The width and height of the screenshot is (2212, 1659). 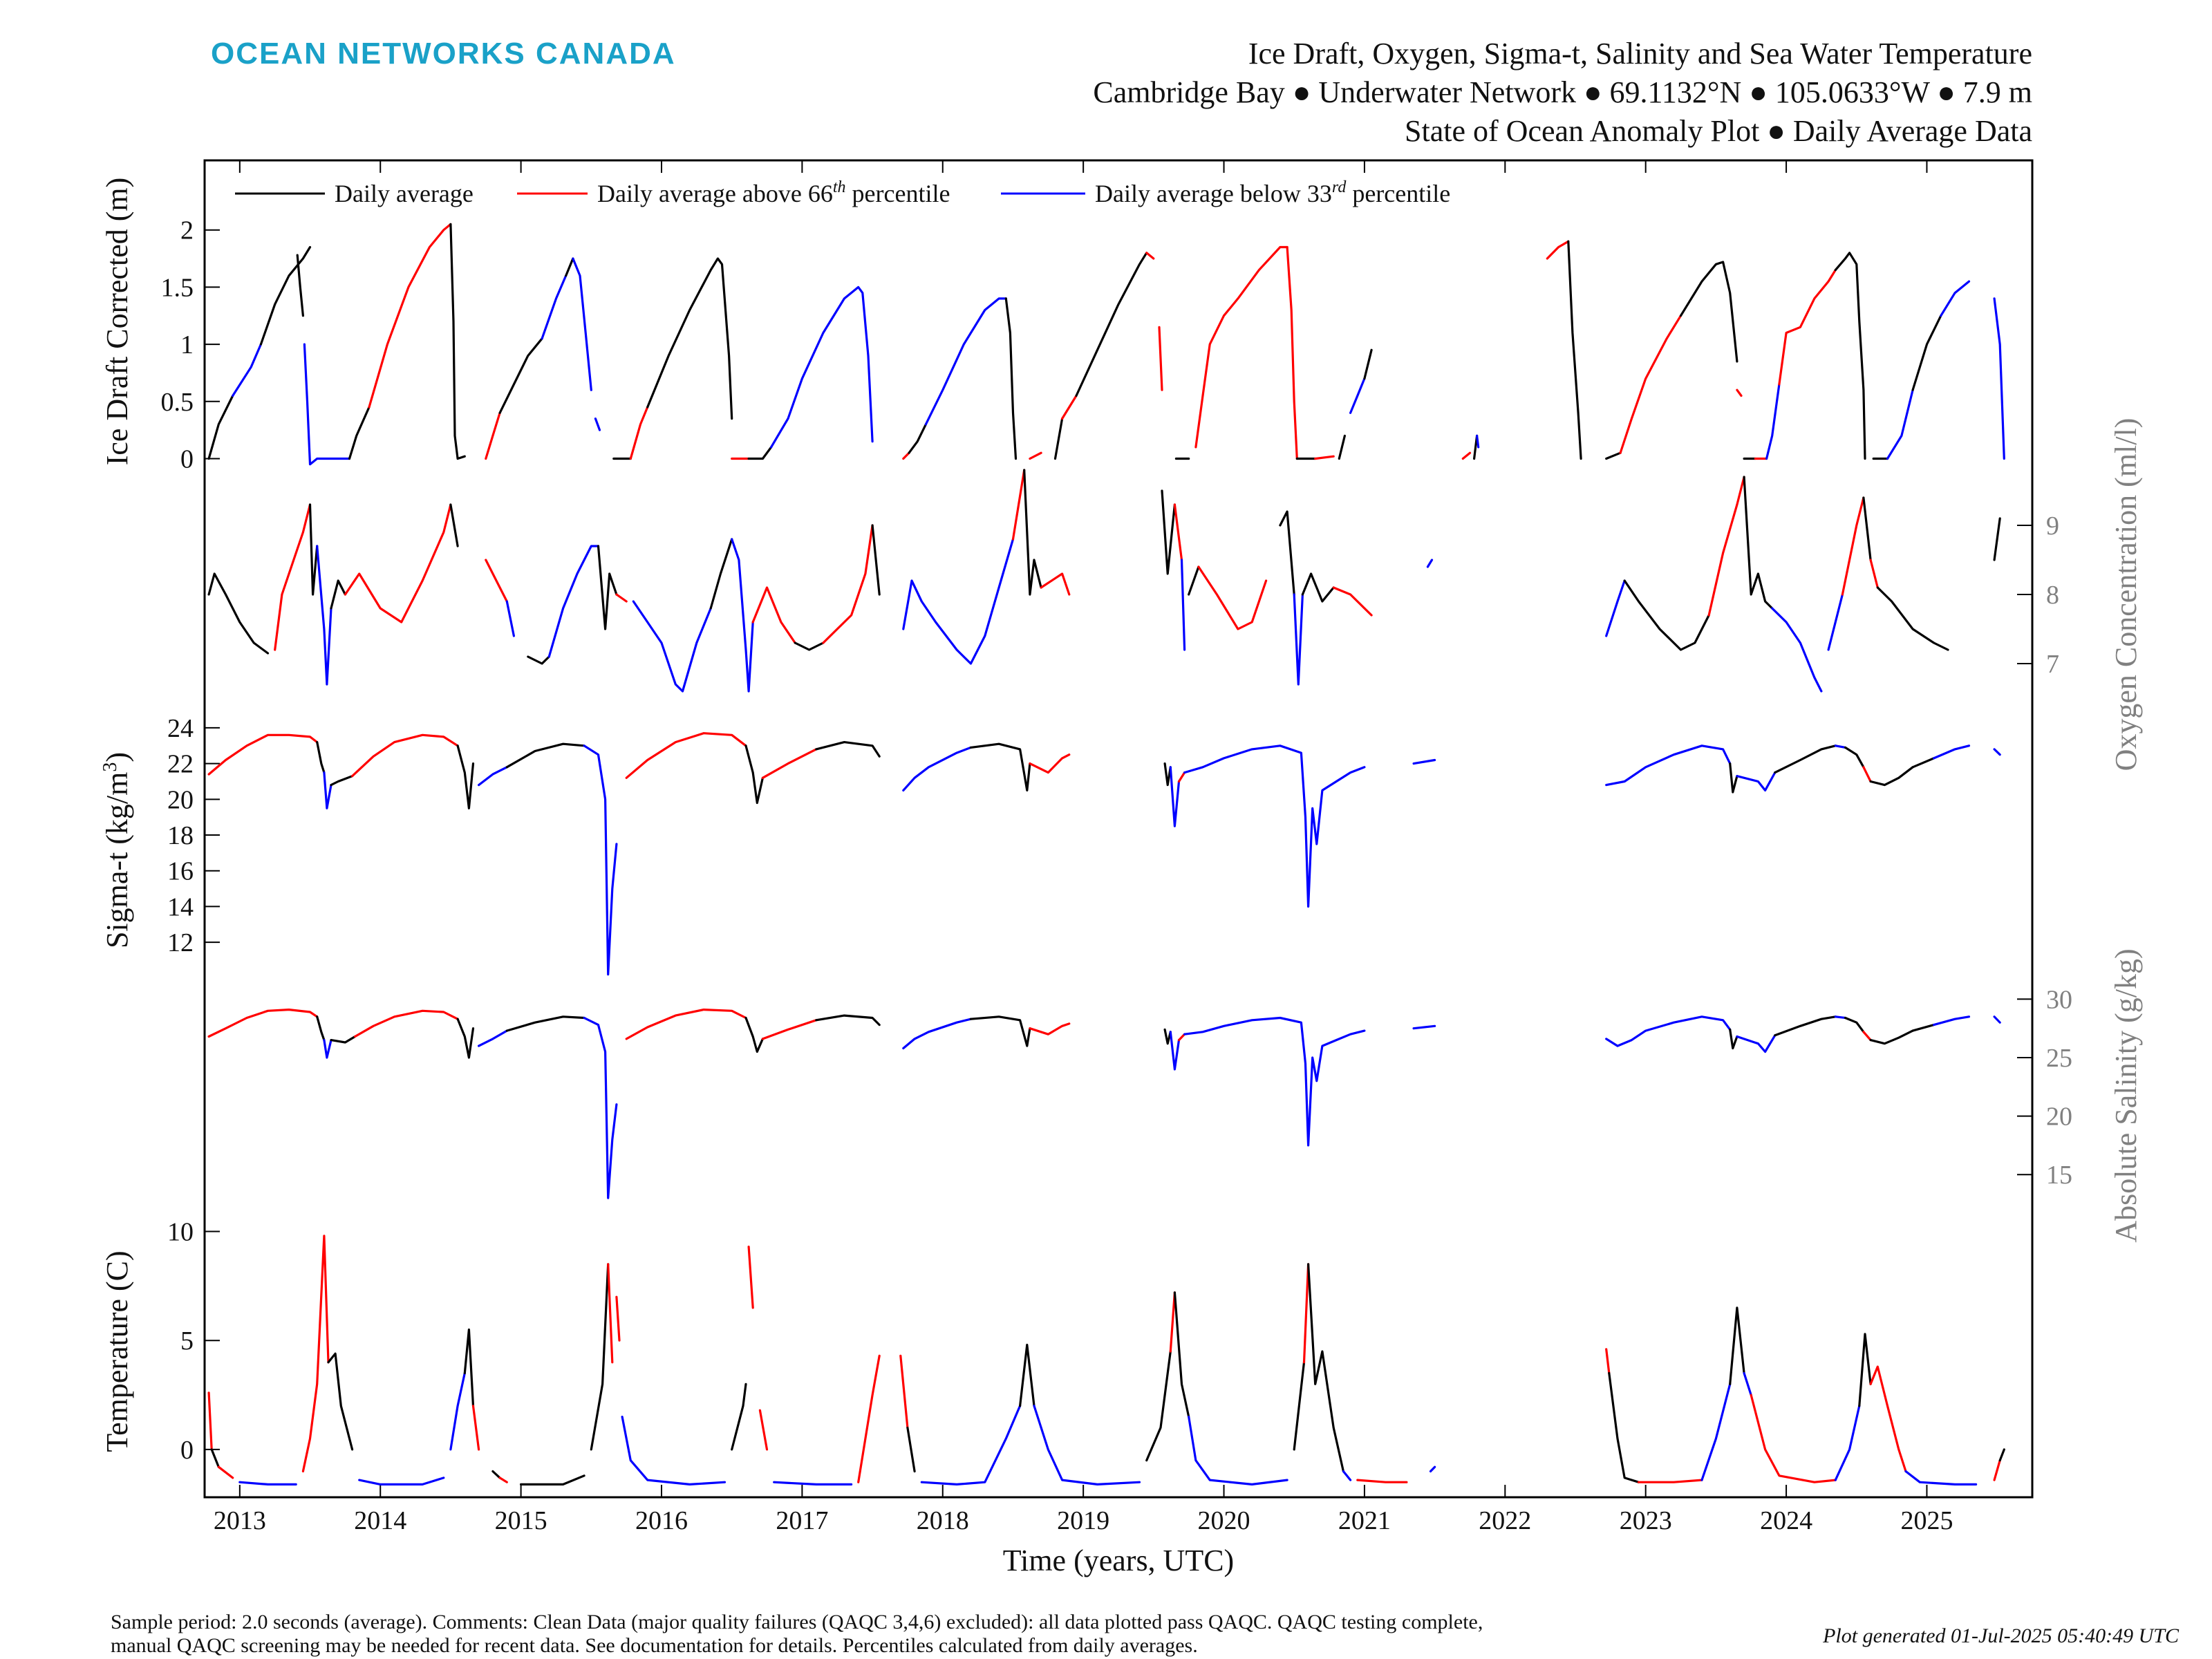 I want to click on ice-y-tick-label: 1, so click(x=187, y=344).